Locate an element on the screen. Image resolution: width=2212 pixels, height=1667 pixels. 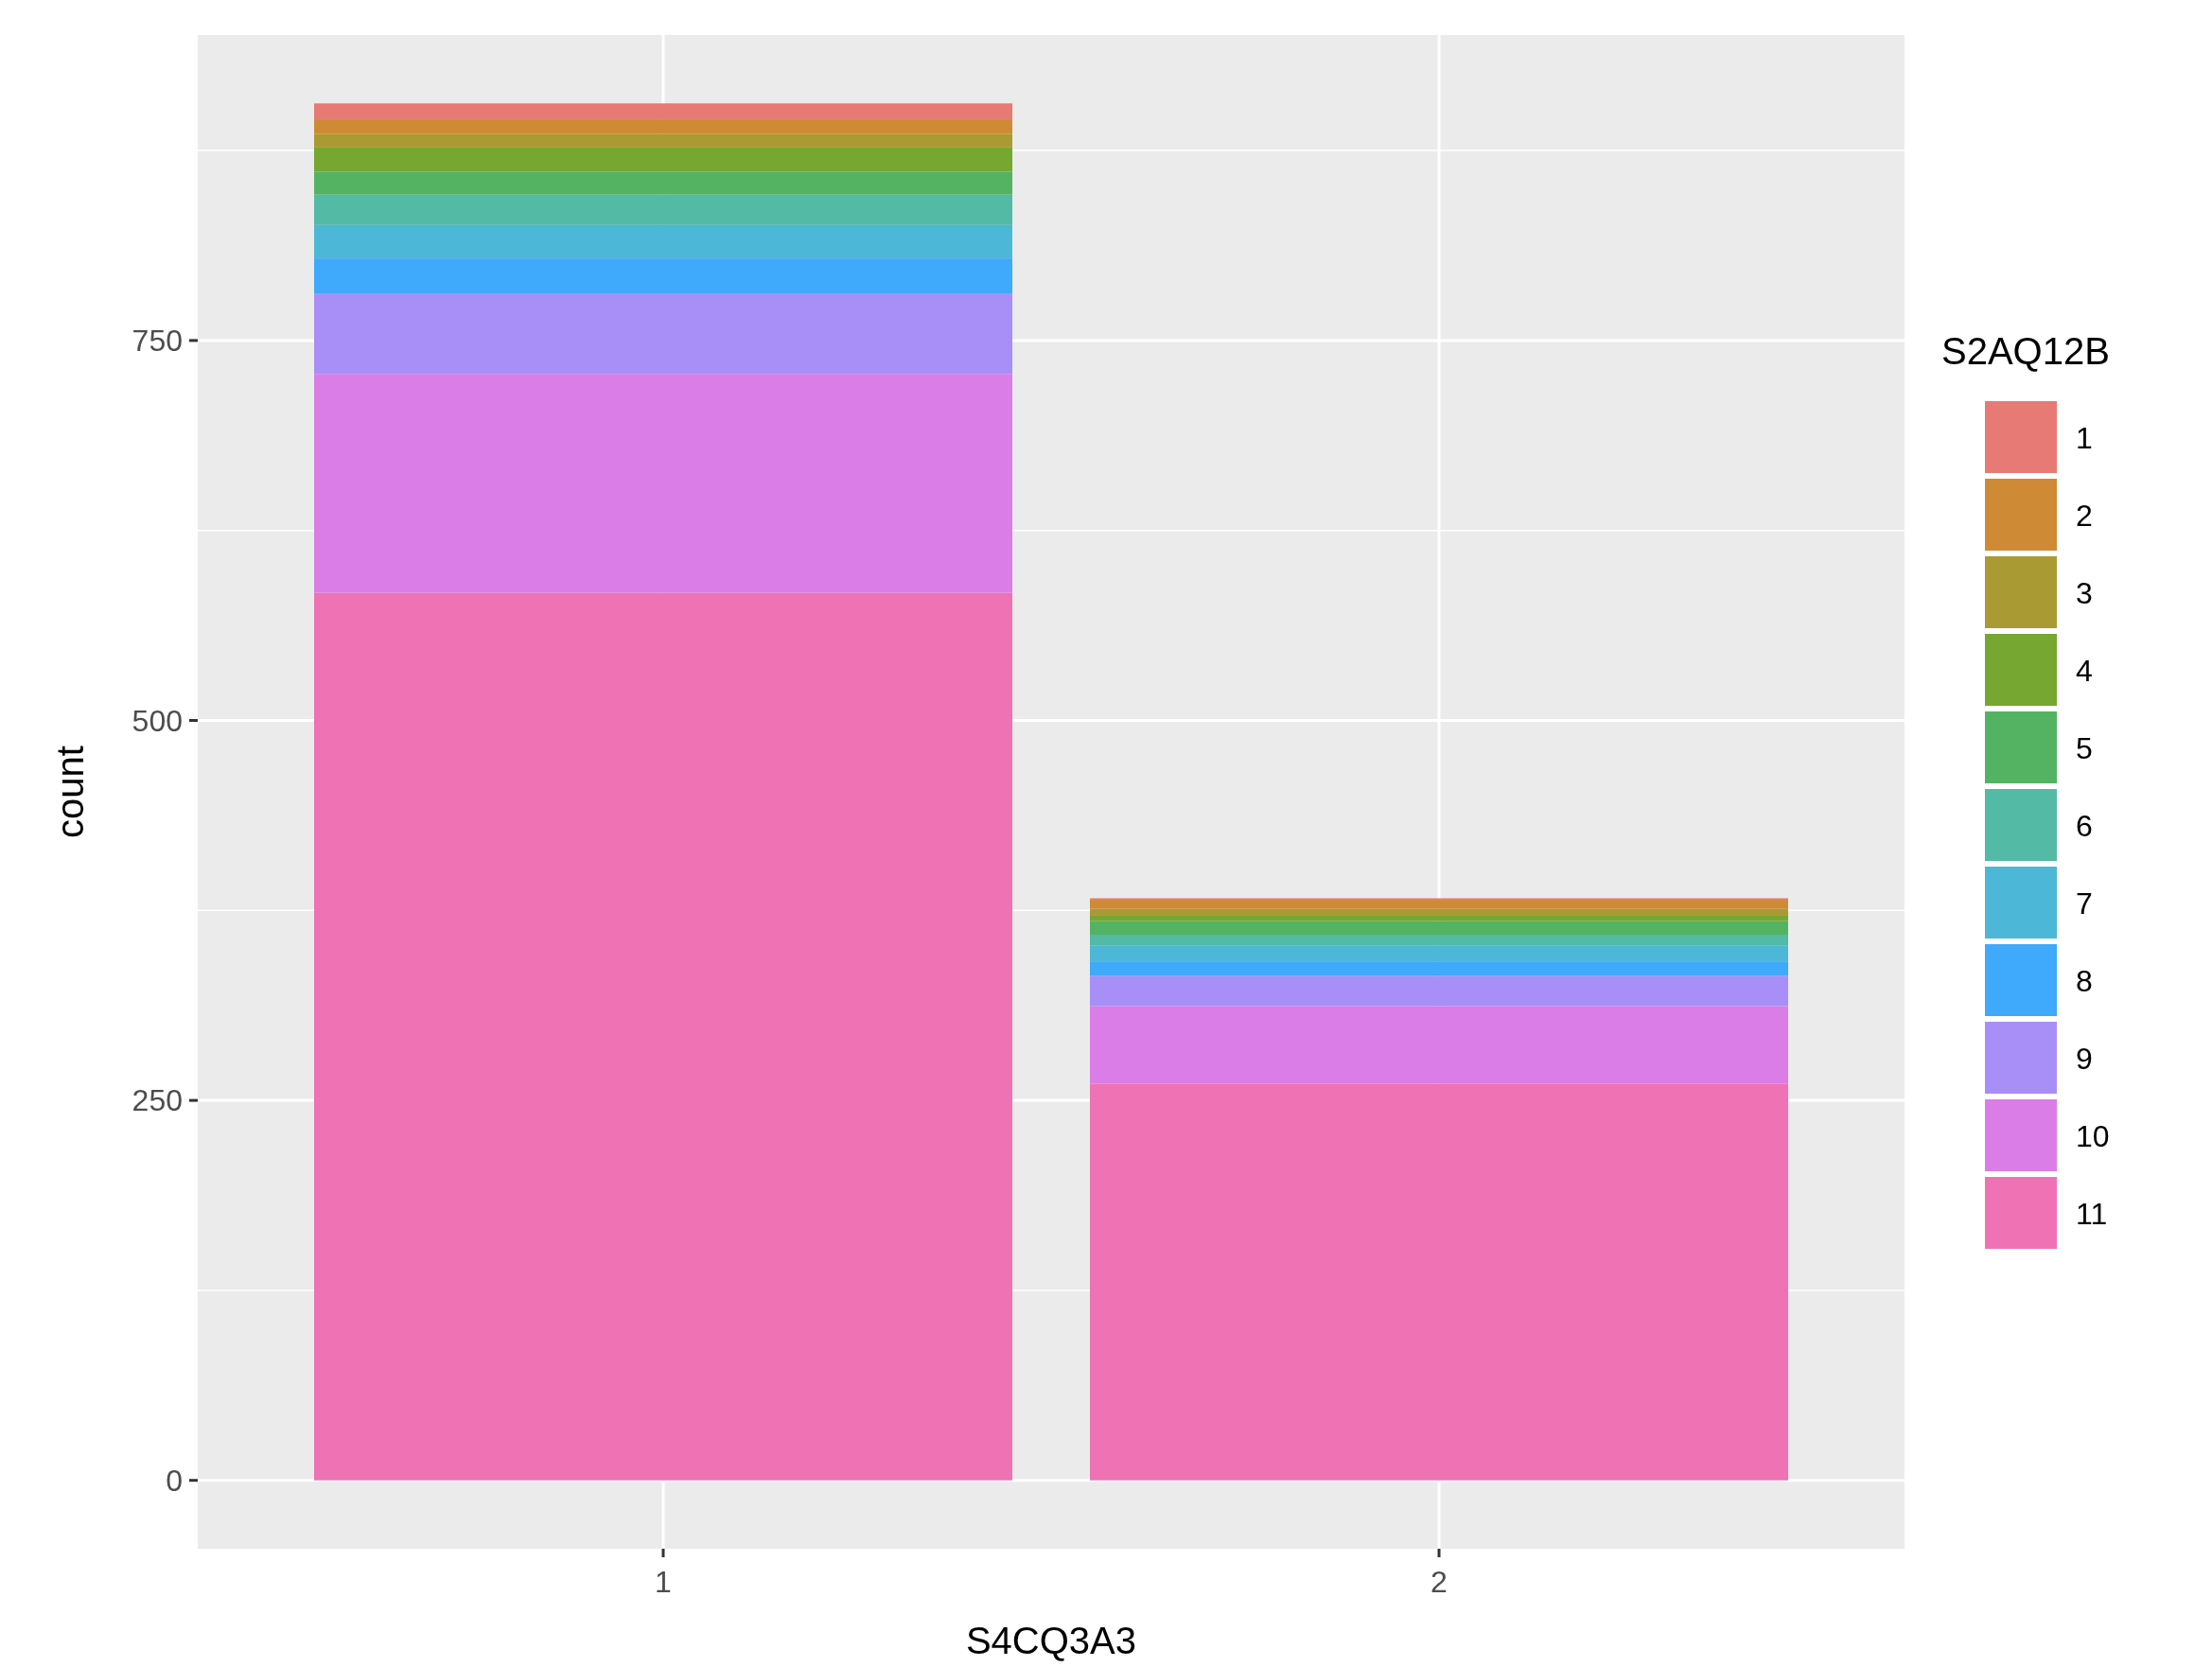
legend-label: 2 is located at coordinates (2084, 516).